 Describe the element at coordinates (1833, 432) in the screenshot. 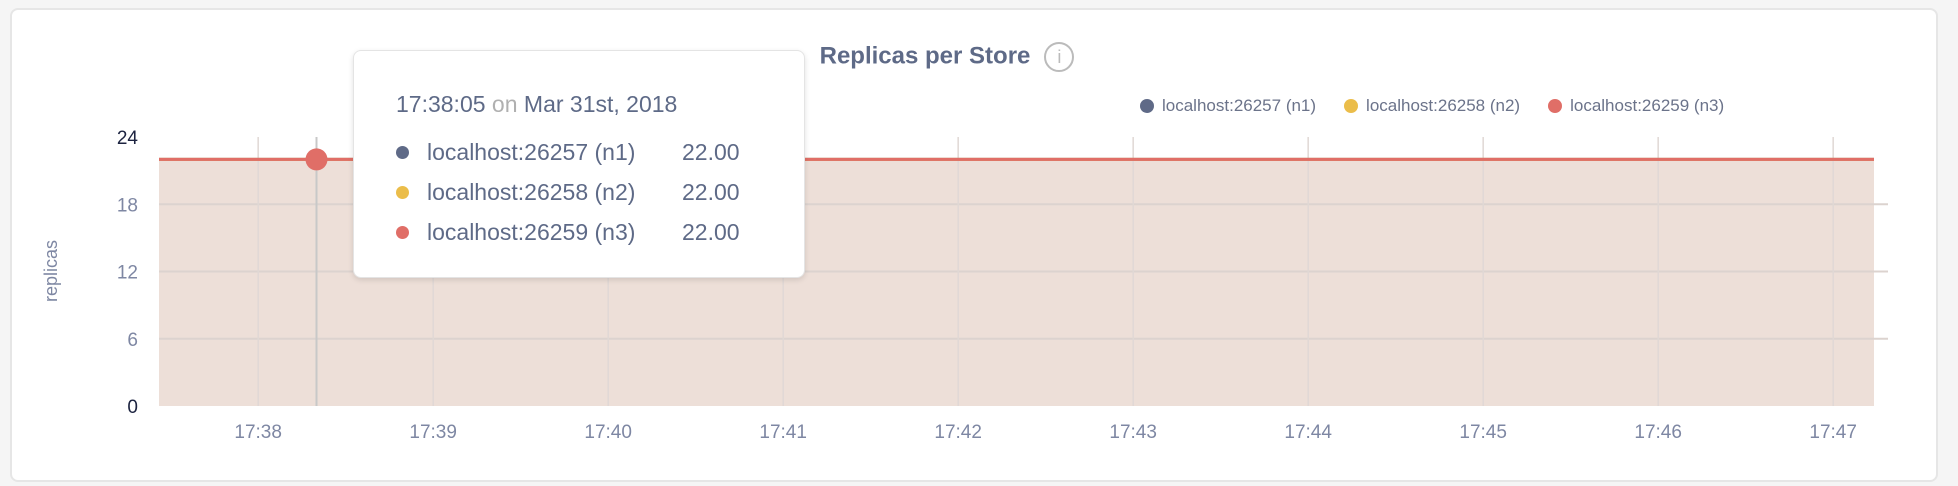

I see `x-tick-label: 17:47` at that location.